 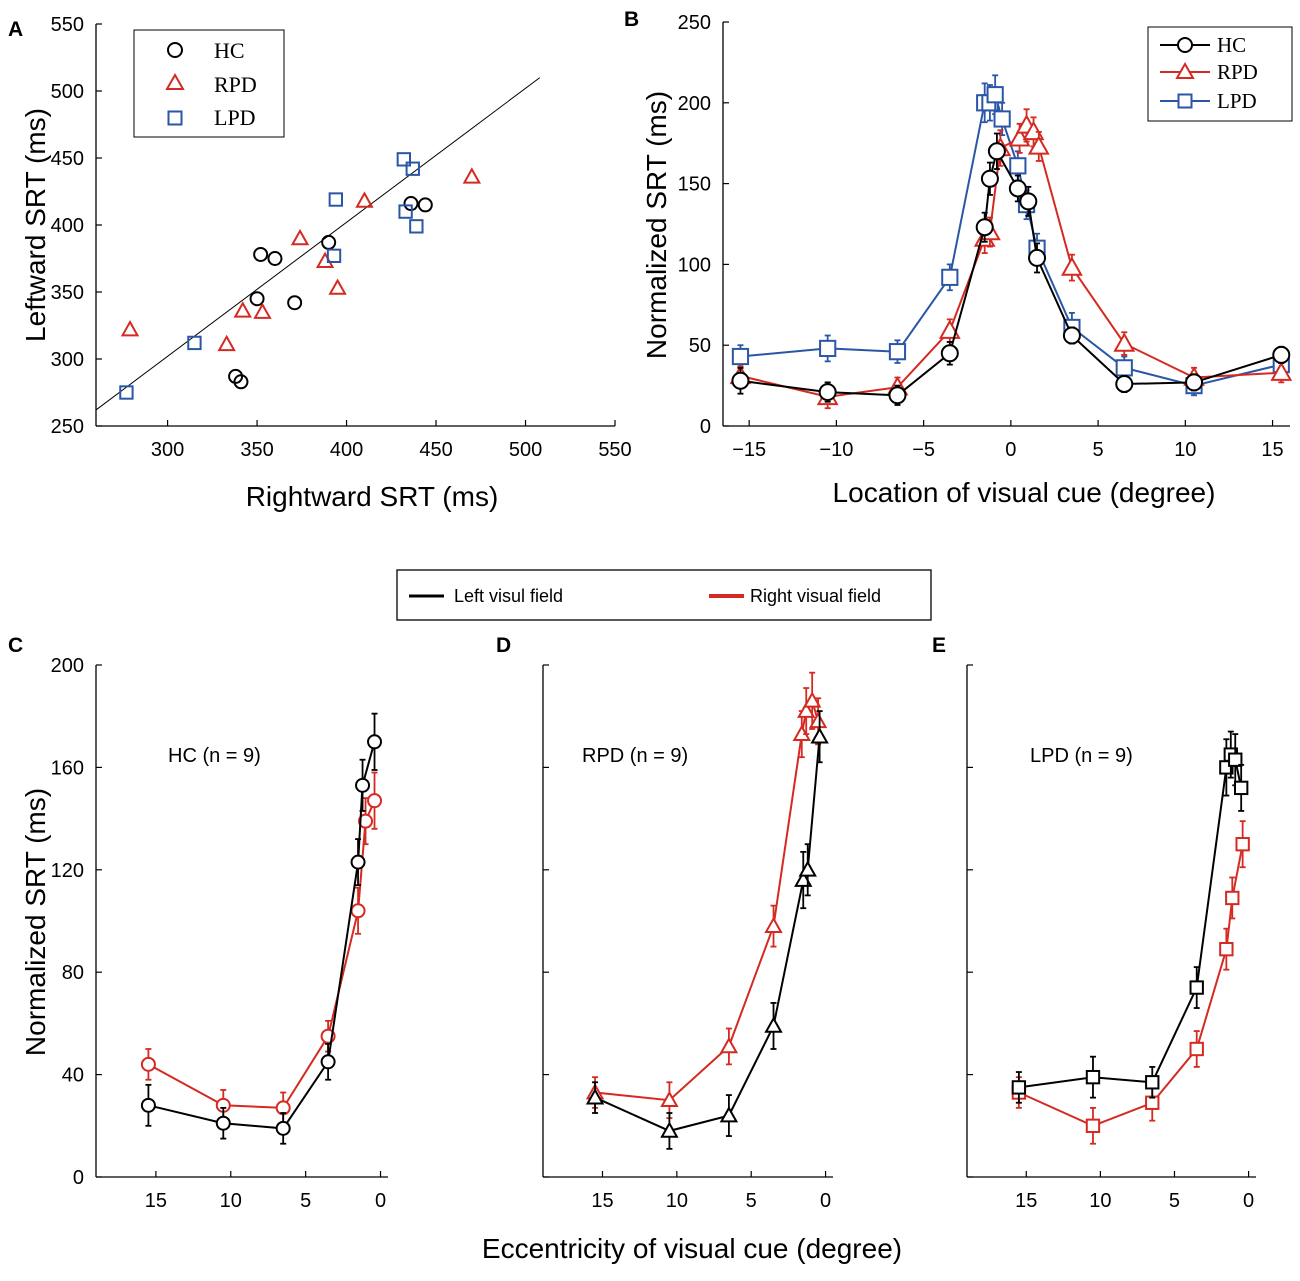 What do you see at coordinates (67, 92) in the screenshot?
I see `panel-a-y-tick-label: 500` at bounding box center [67, 92].